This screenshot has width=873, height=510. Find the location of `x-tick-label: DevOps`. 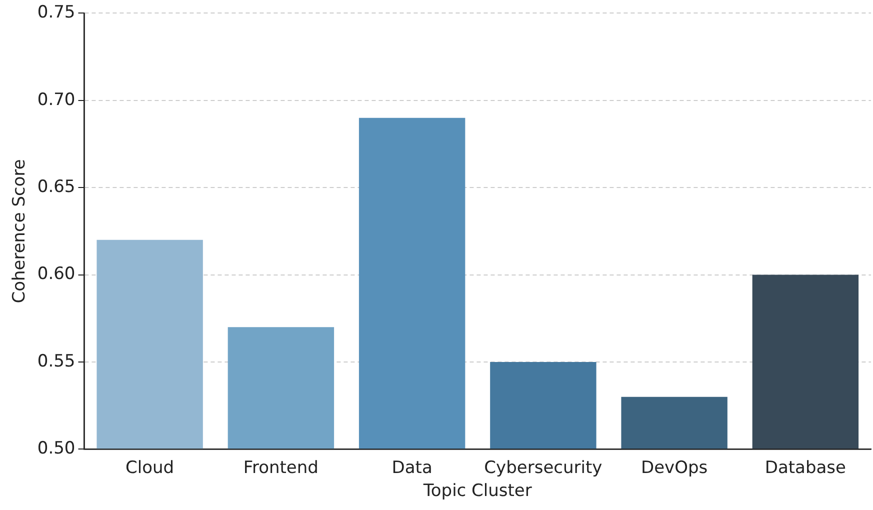

x-tick-label: DevOps is located at coordinates (674, 468).